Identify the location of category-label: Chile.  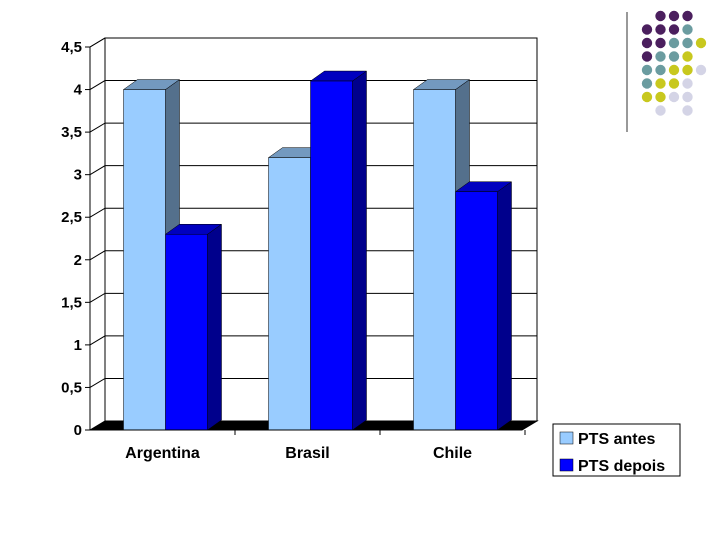
(452, 453).